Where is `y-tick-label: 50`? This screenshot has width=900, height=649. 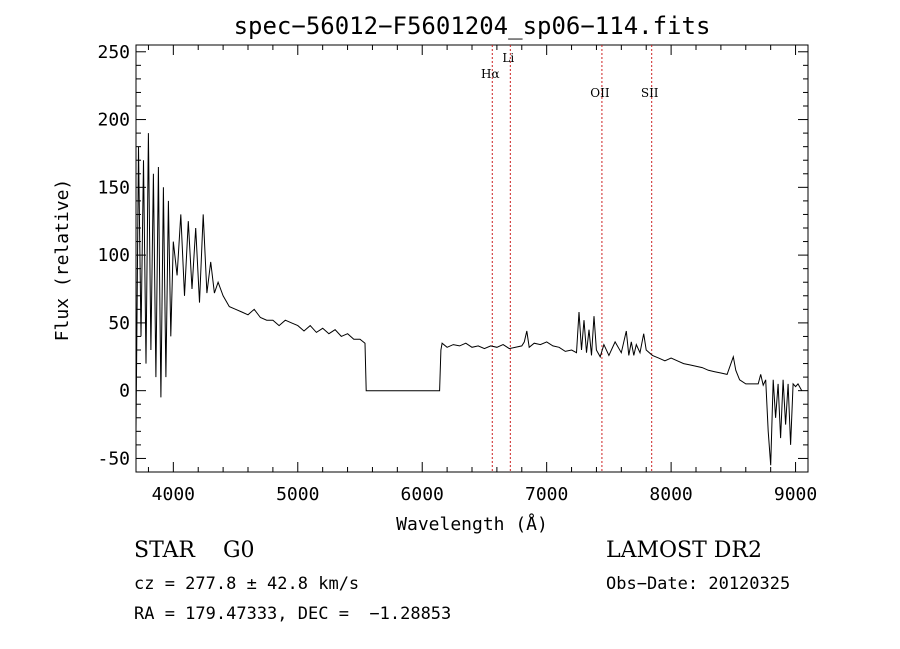 y-tick-label: 50 is located at coordinates (119, 323).